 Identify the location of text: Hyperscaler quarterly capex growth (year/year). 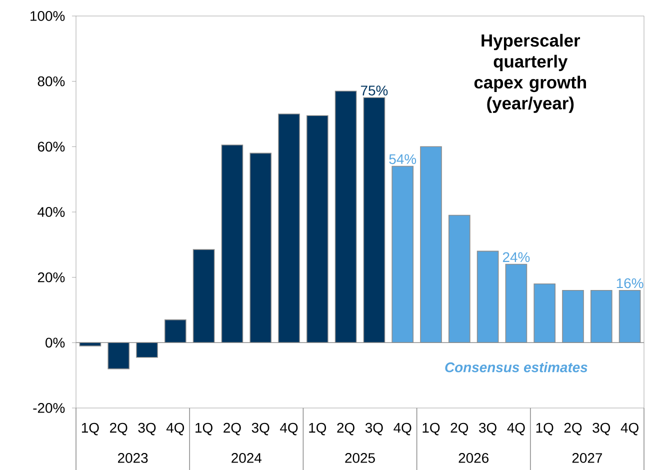
(530, 73).